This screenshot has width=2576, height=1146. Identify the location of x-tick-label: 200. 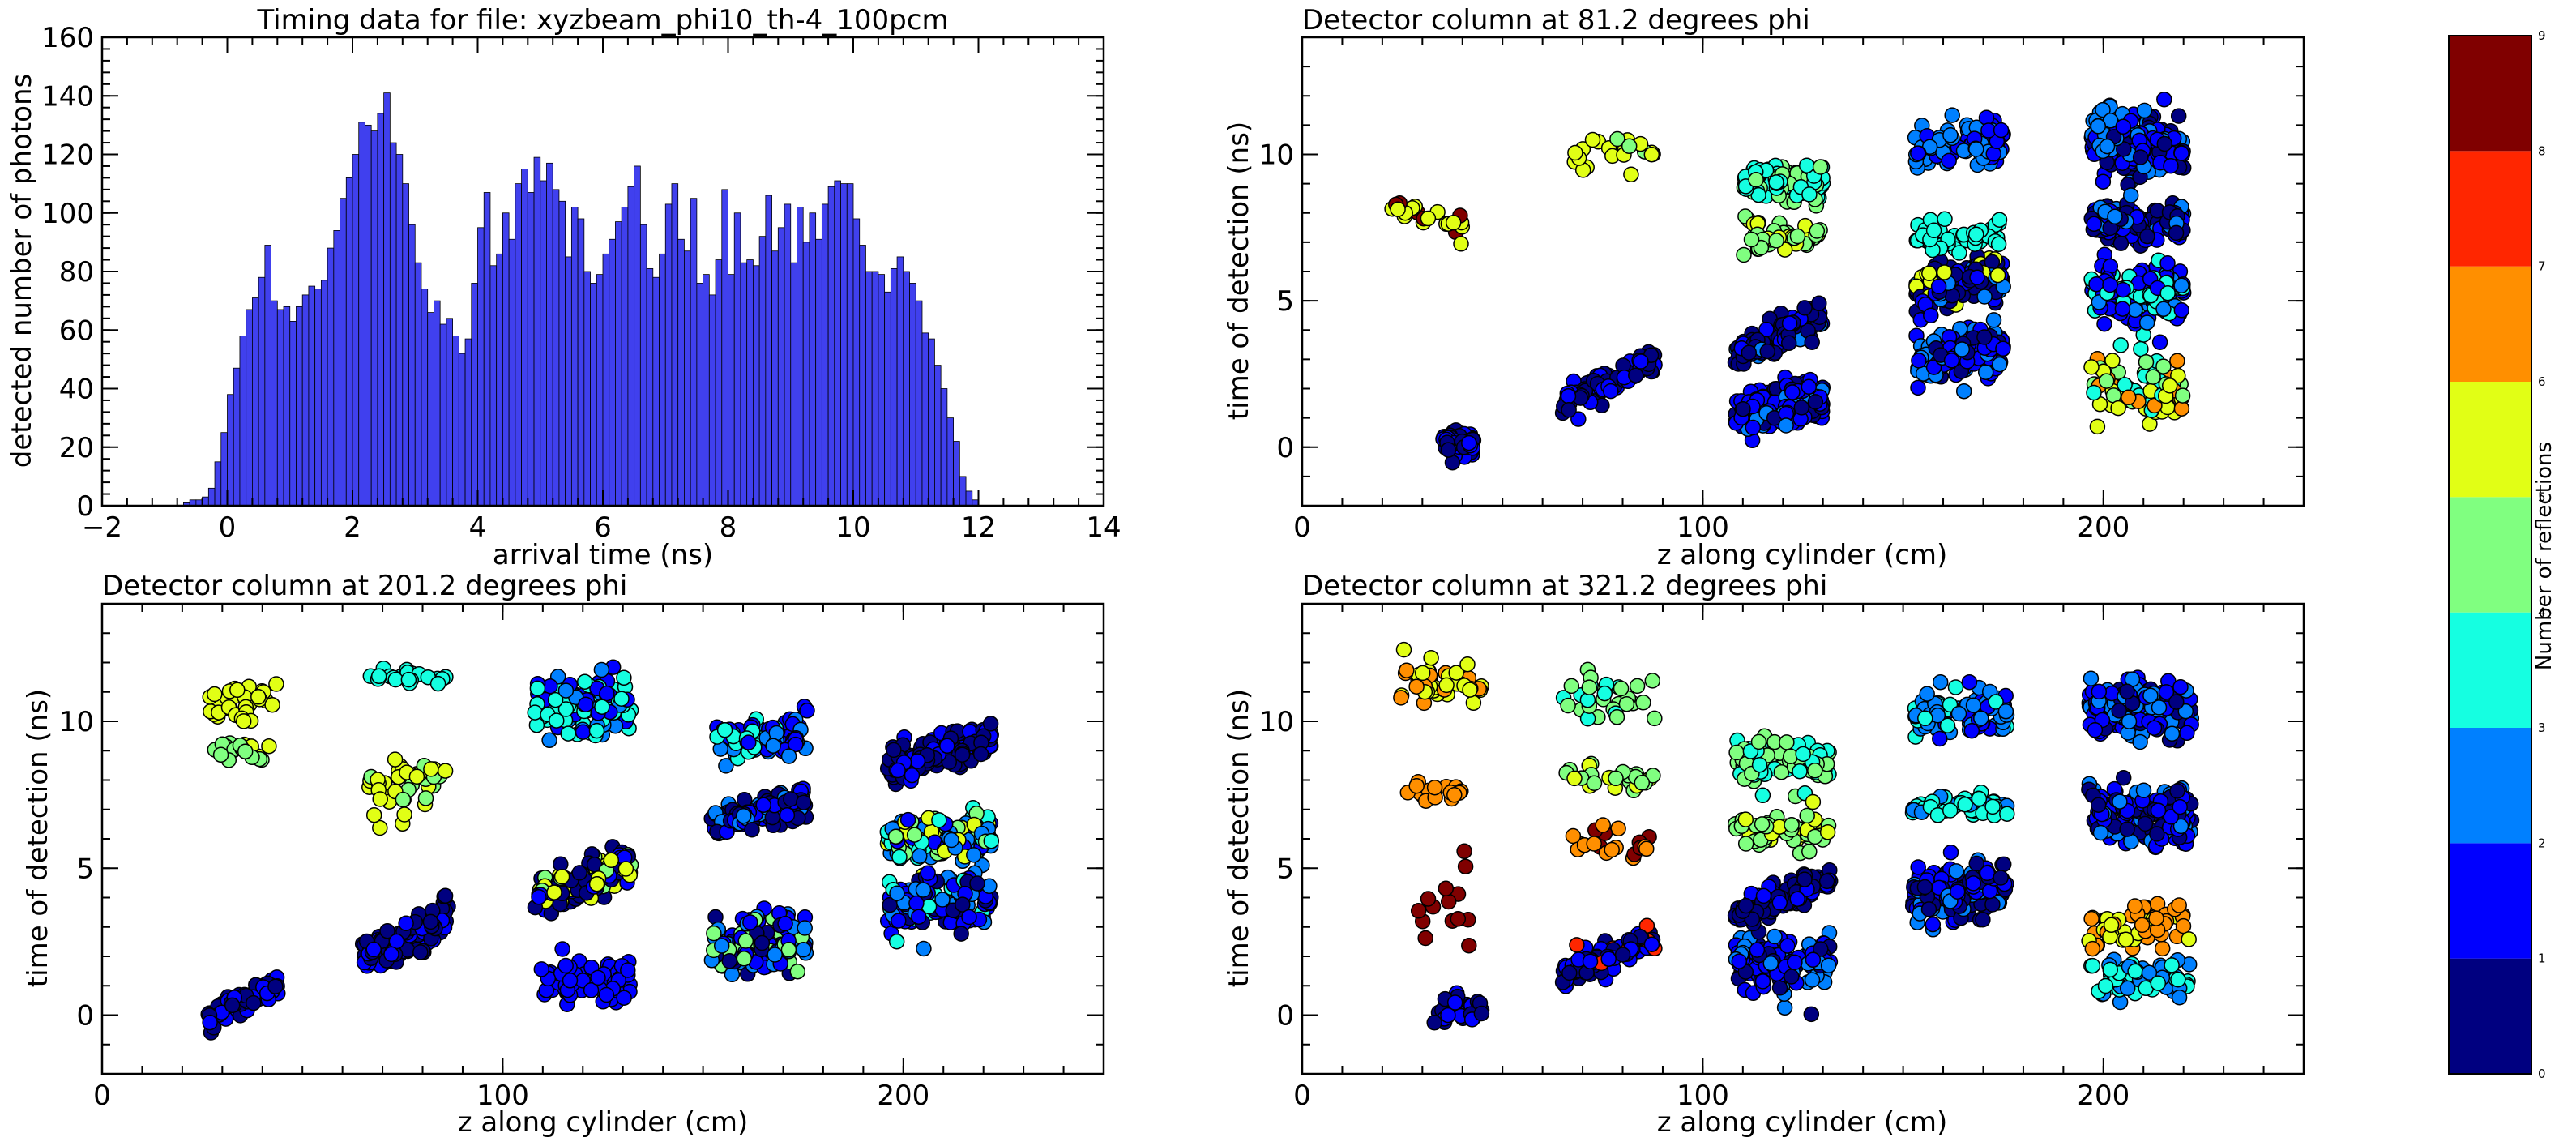
(903, 1096).